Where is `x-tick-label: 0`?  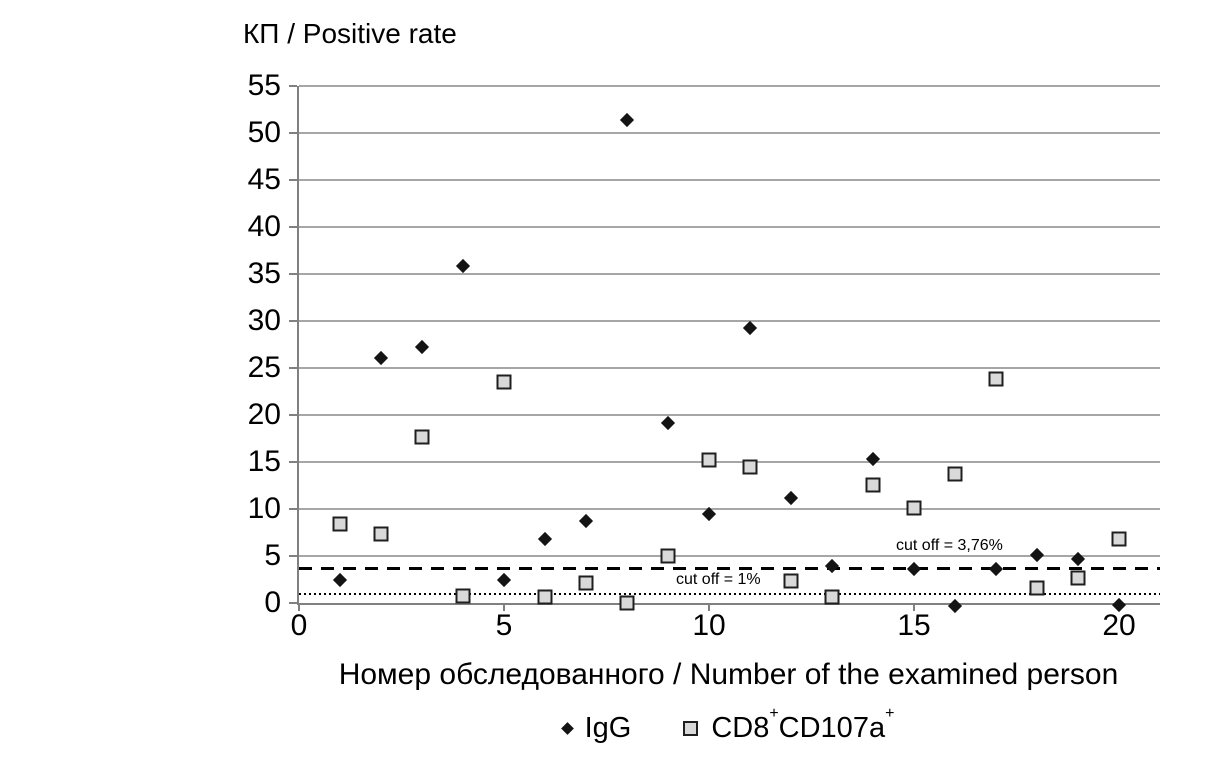
x-tick-label: 0 is located at coordinates (299, 625).